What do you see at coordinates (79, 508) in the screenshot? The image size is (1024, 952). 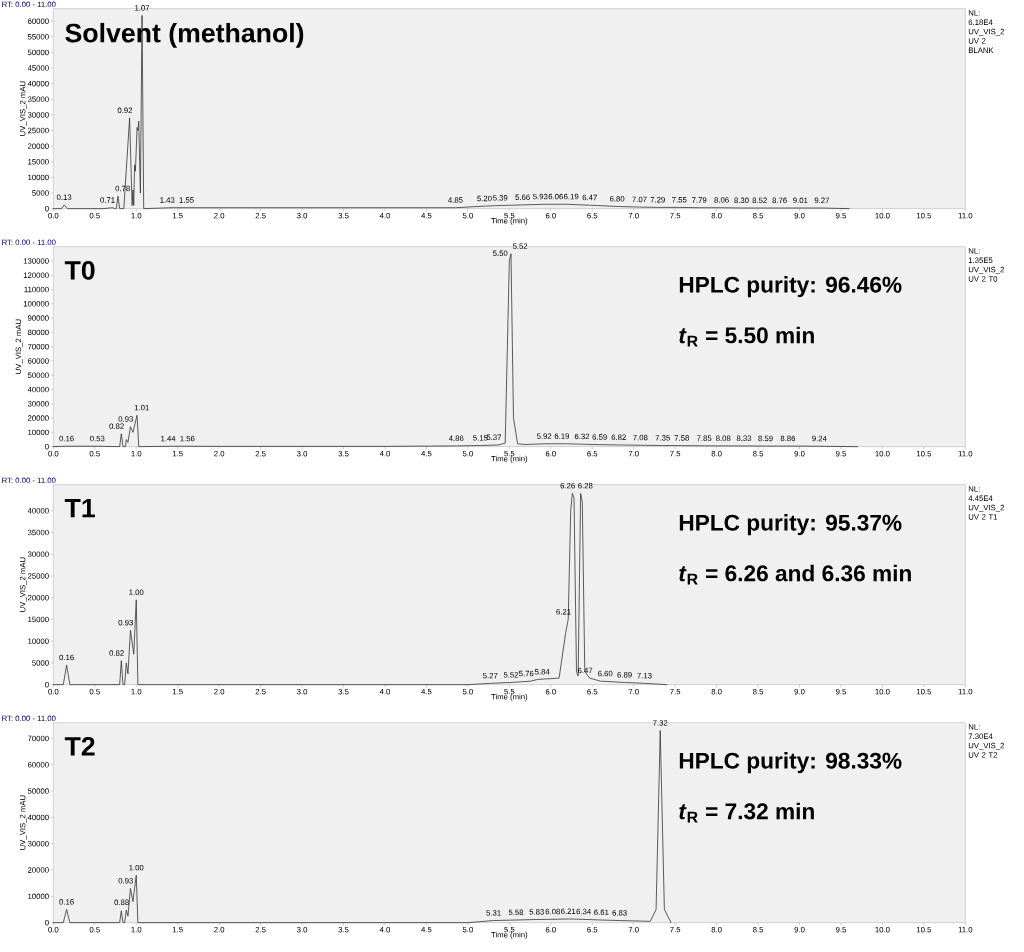 I see `chart-title: T1` at bounding box center [79, 508].